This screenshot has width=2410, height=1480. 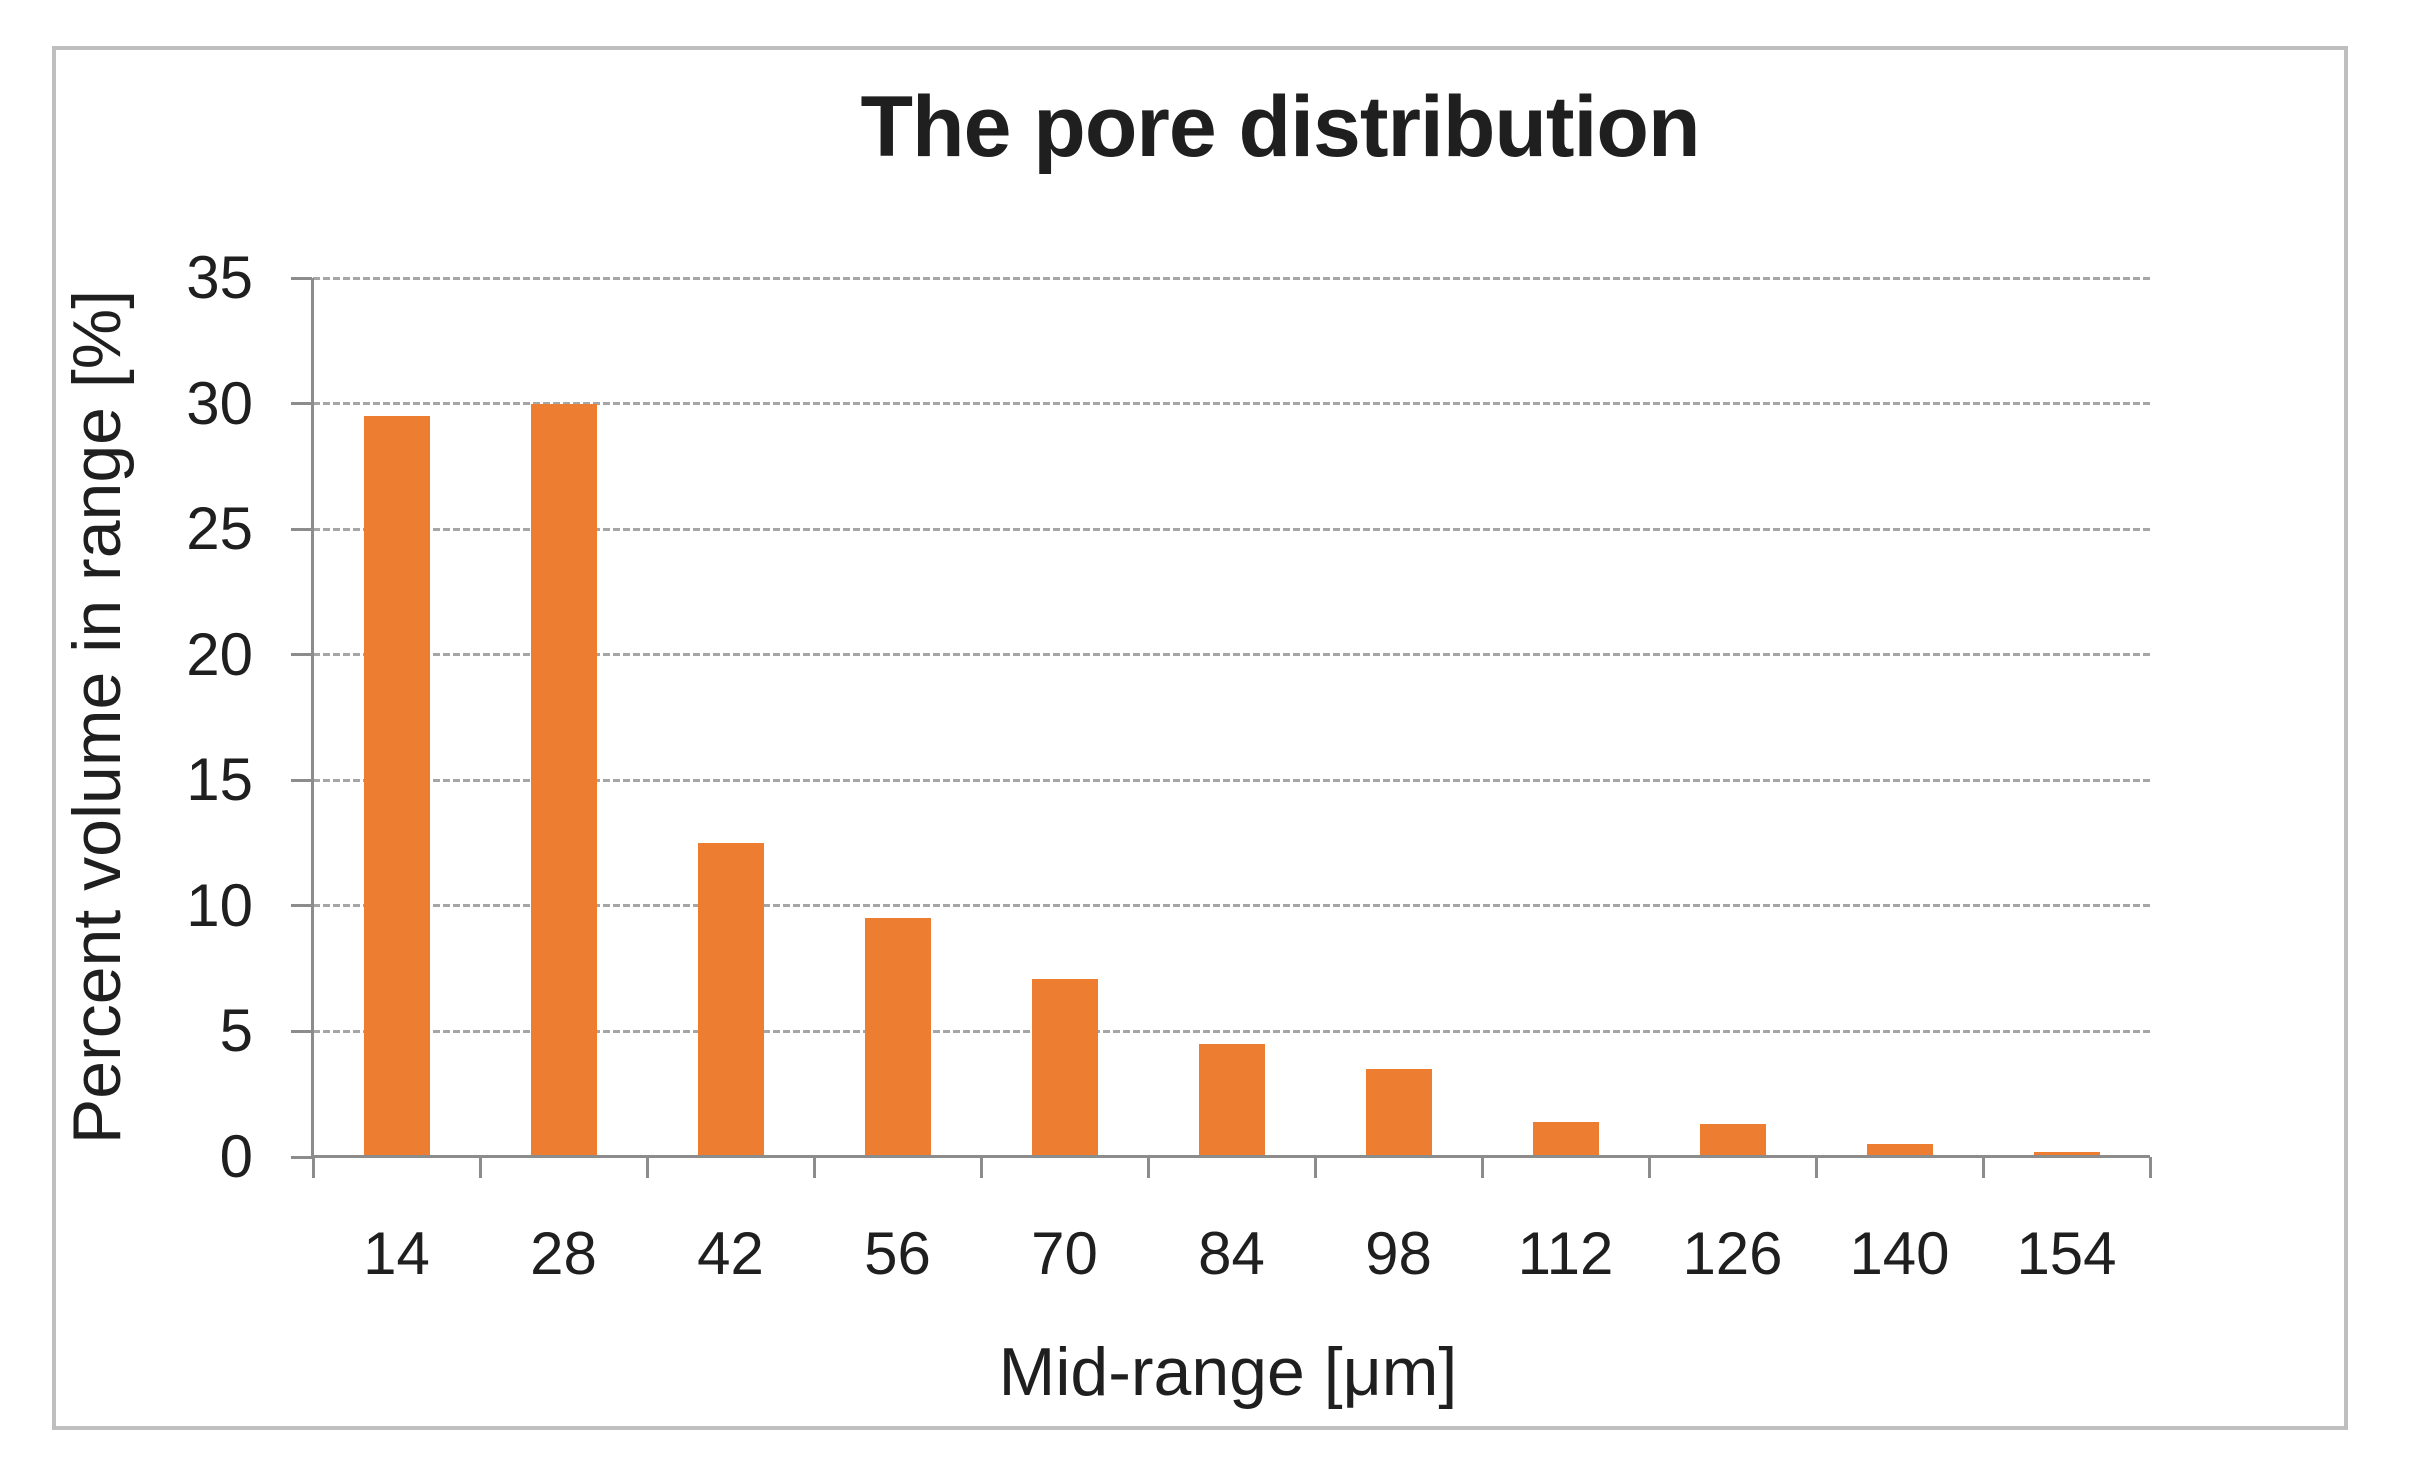 I want to click on y-tick-label-5: 5, so click(x=236, y=1031).